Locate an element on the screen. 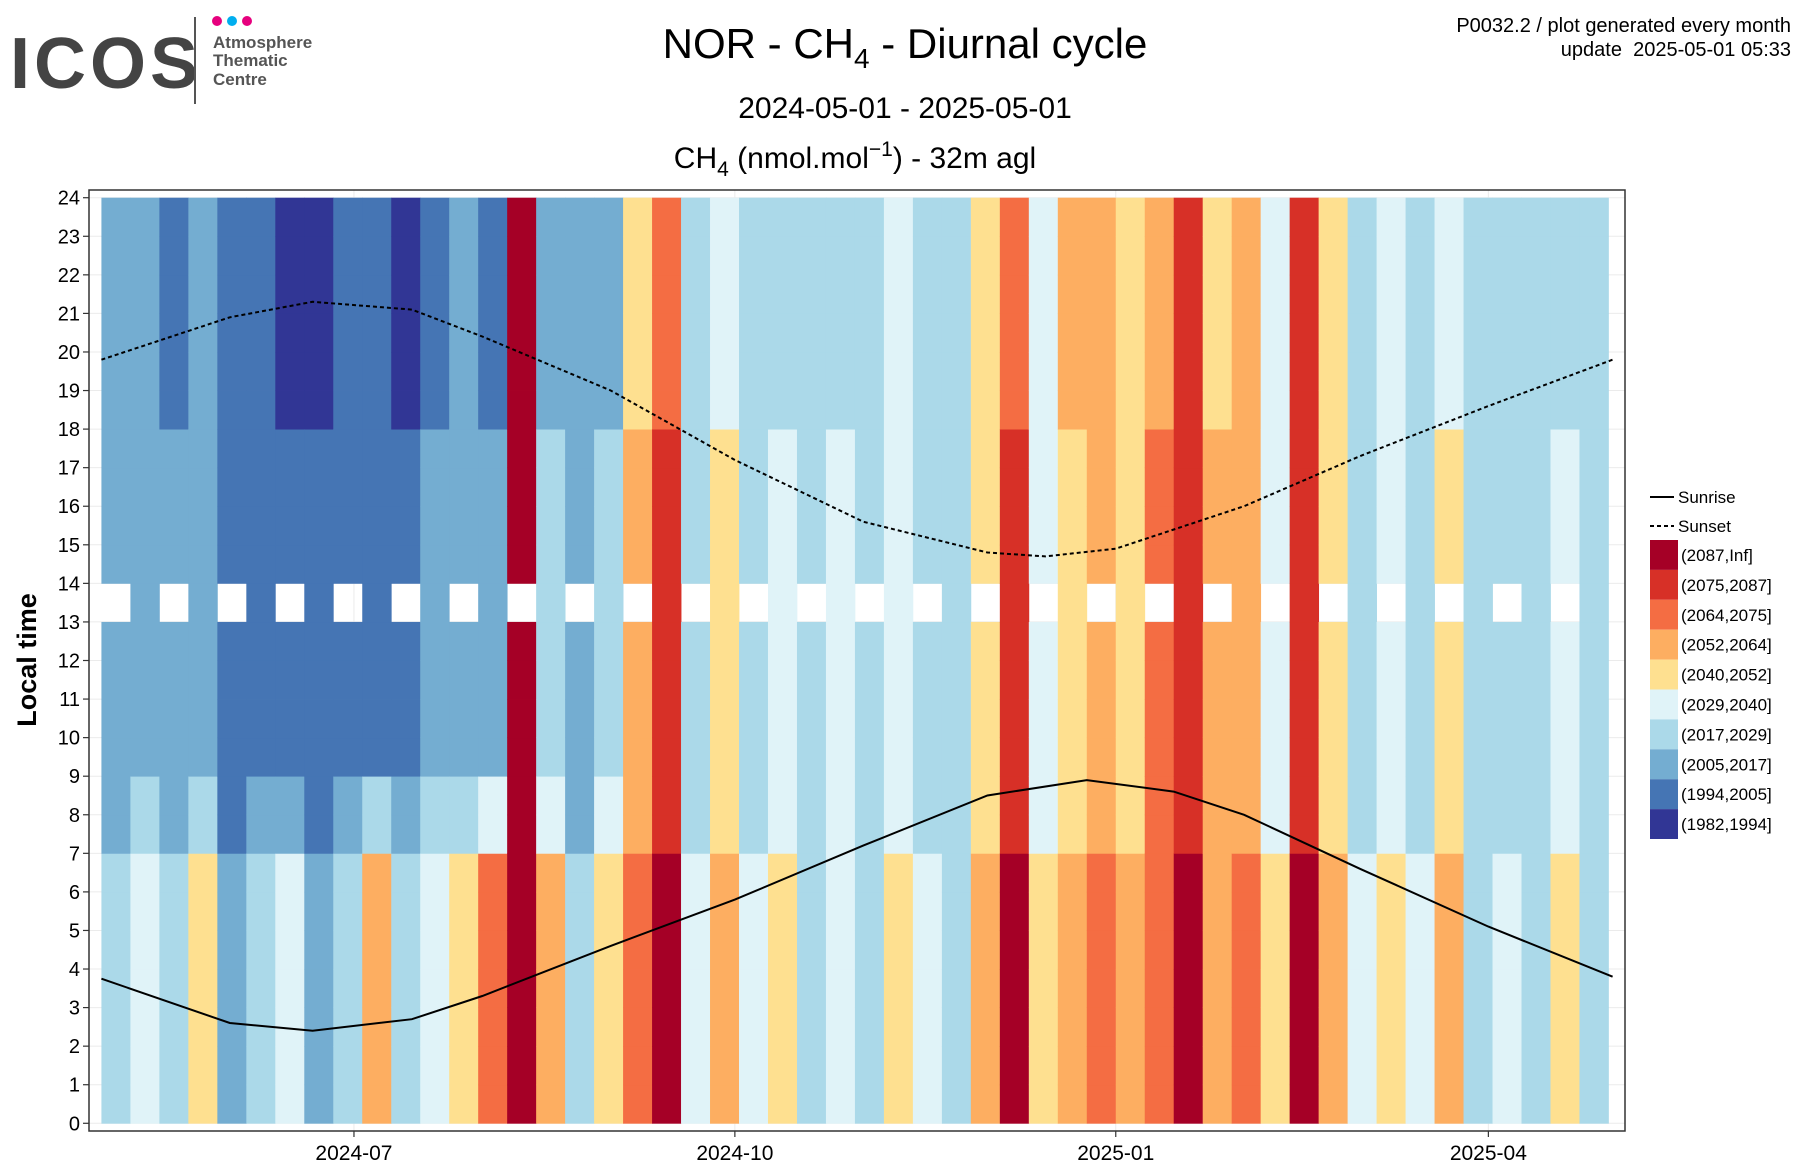  x-tick-label: 2025-04 is located at coordinates (1488, 1153).